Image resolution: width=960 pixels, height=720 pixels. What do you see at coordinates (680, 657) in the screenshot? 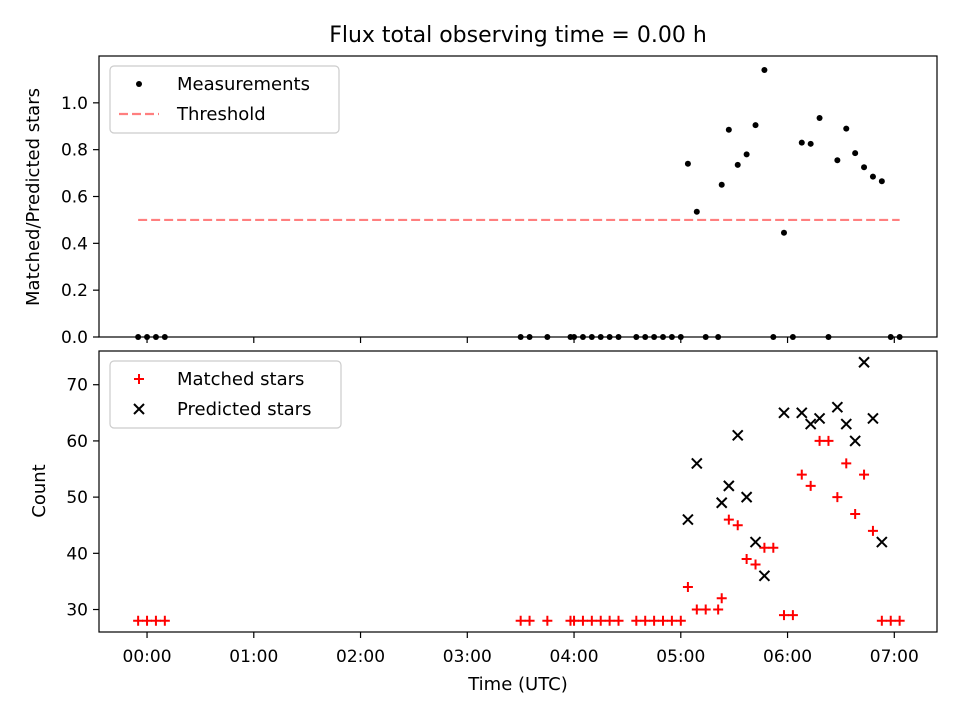
I see `x-tick-label: 05:00` at bounding box center [680, 657].